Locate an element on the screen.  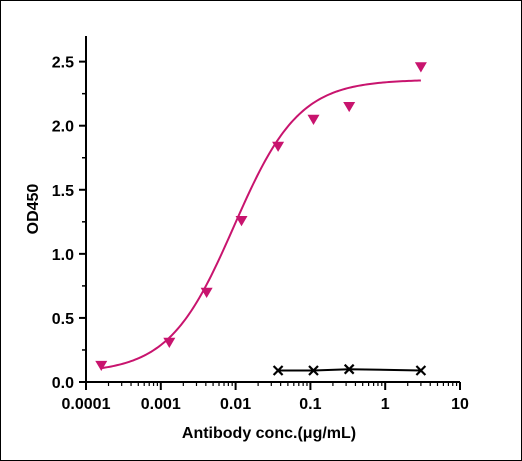
x-tick-label: 0.01 is located at coordinates (235, 404).